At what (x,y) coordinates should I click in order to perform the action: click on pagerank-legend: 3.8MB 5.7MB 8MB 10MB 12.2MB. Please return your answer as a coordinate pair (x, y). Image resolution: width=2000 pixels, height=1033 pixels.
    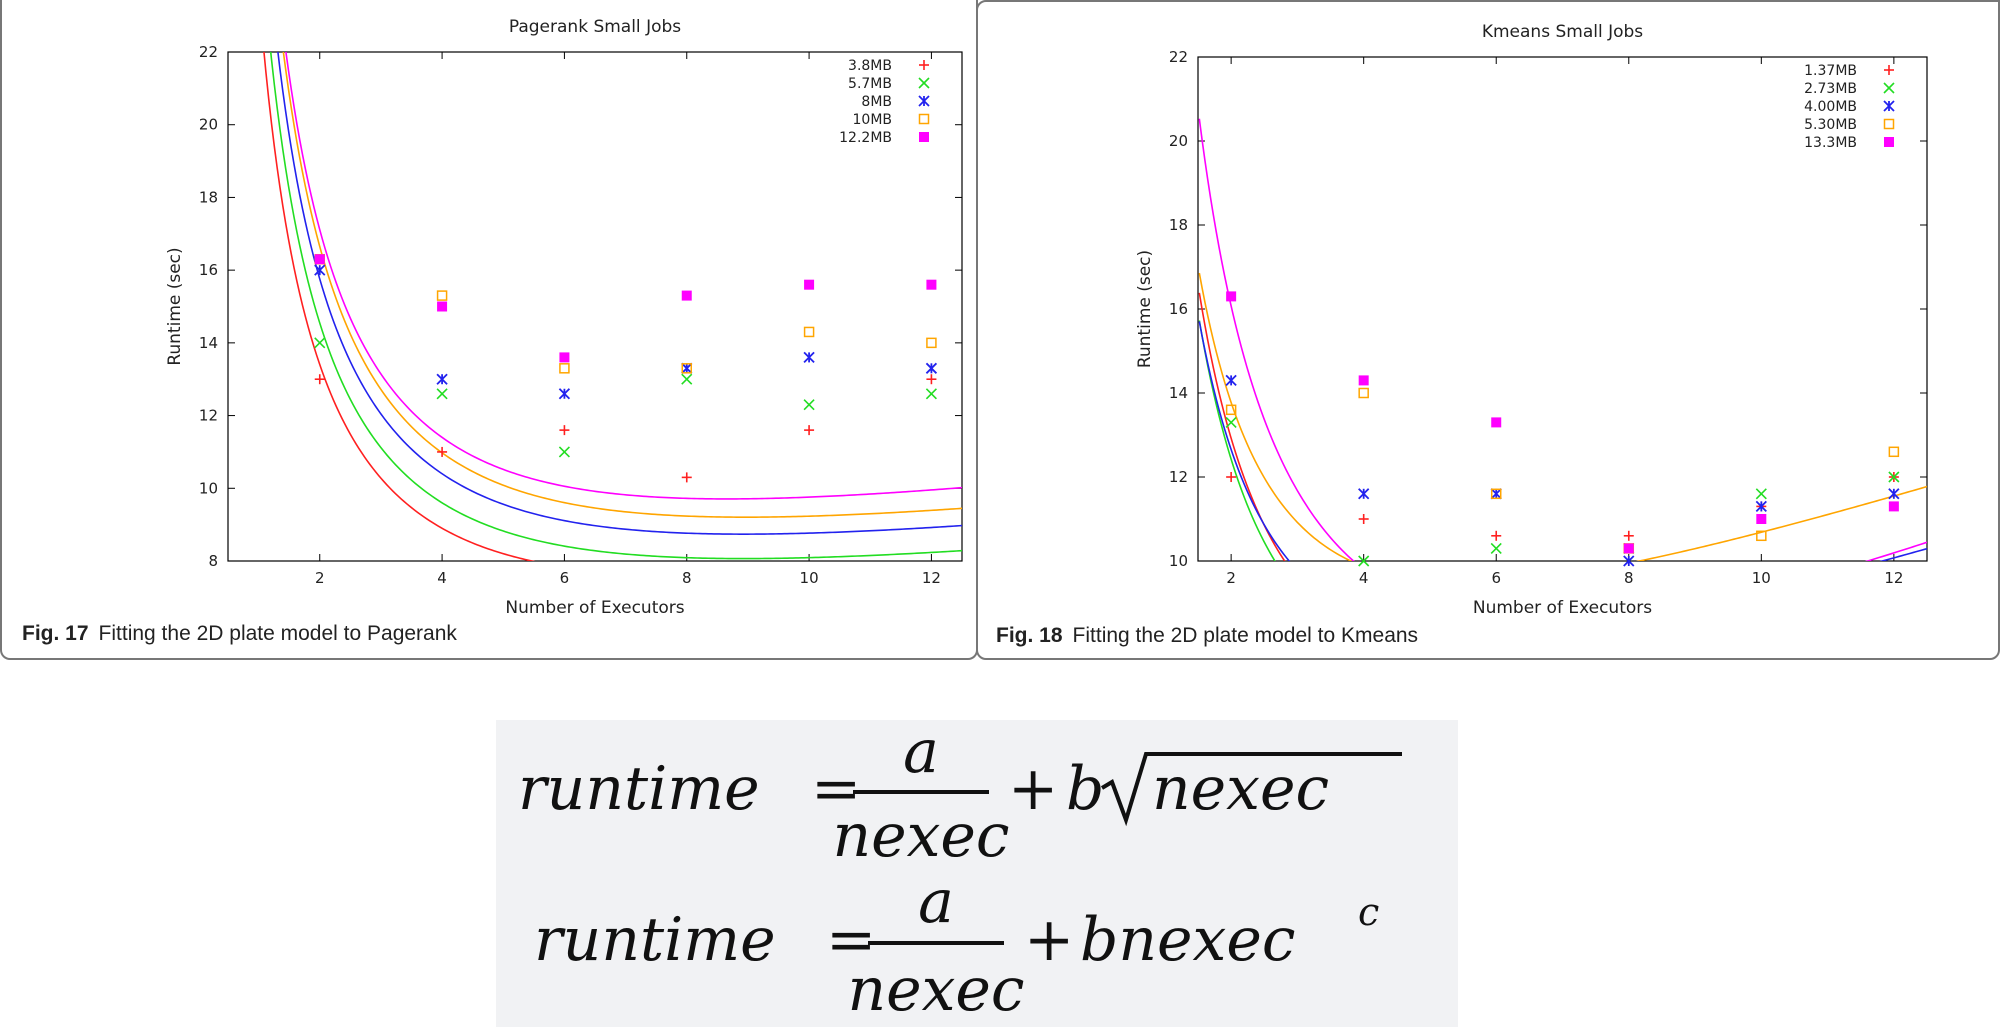
    Looking at the image, I should click on (884, 102).